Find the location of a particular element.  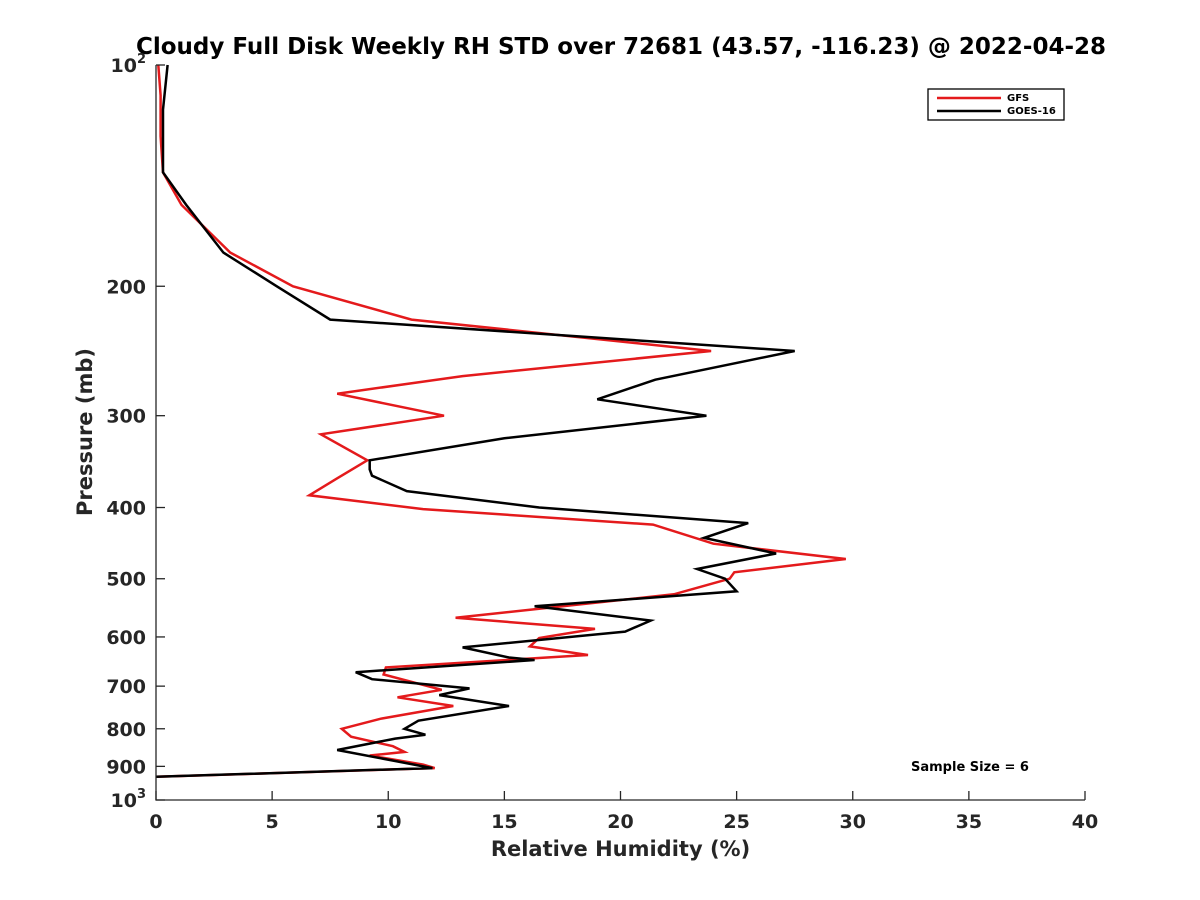

y-tick-label: 700 is located at coordinates (126, 687).